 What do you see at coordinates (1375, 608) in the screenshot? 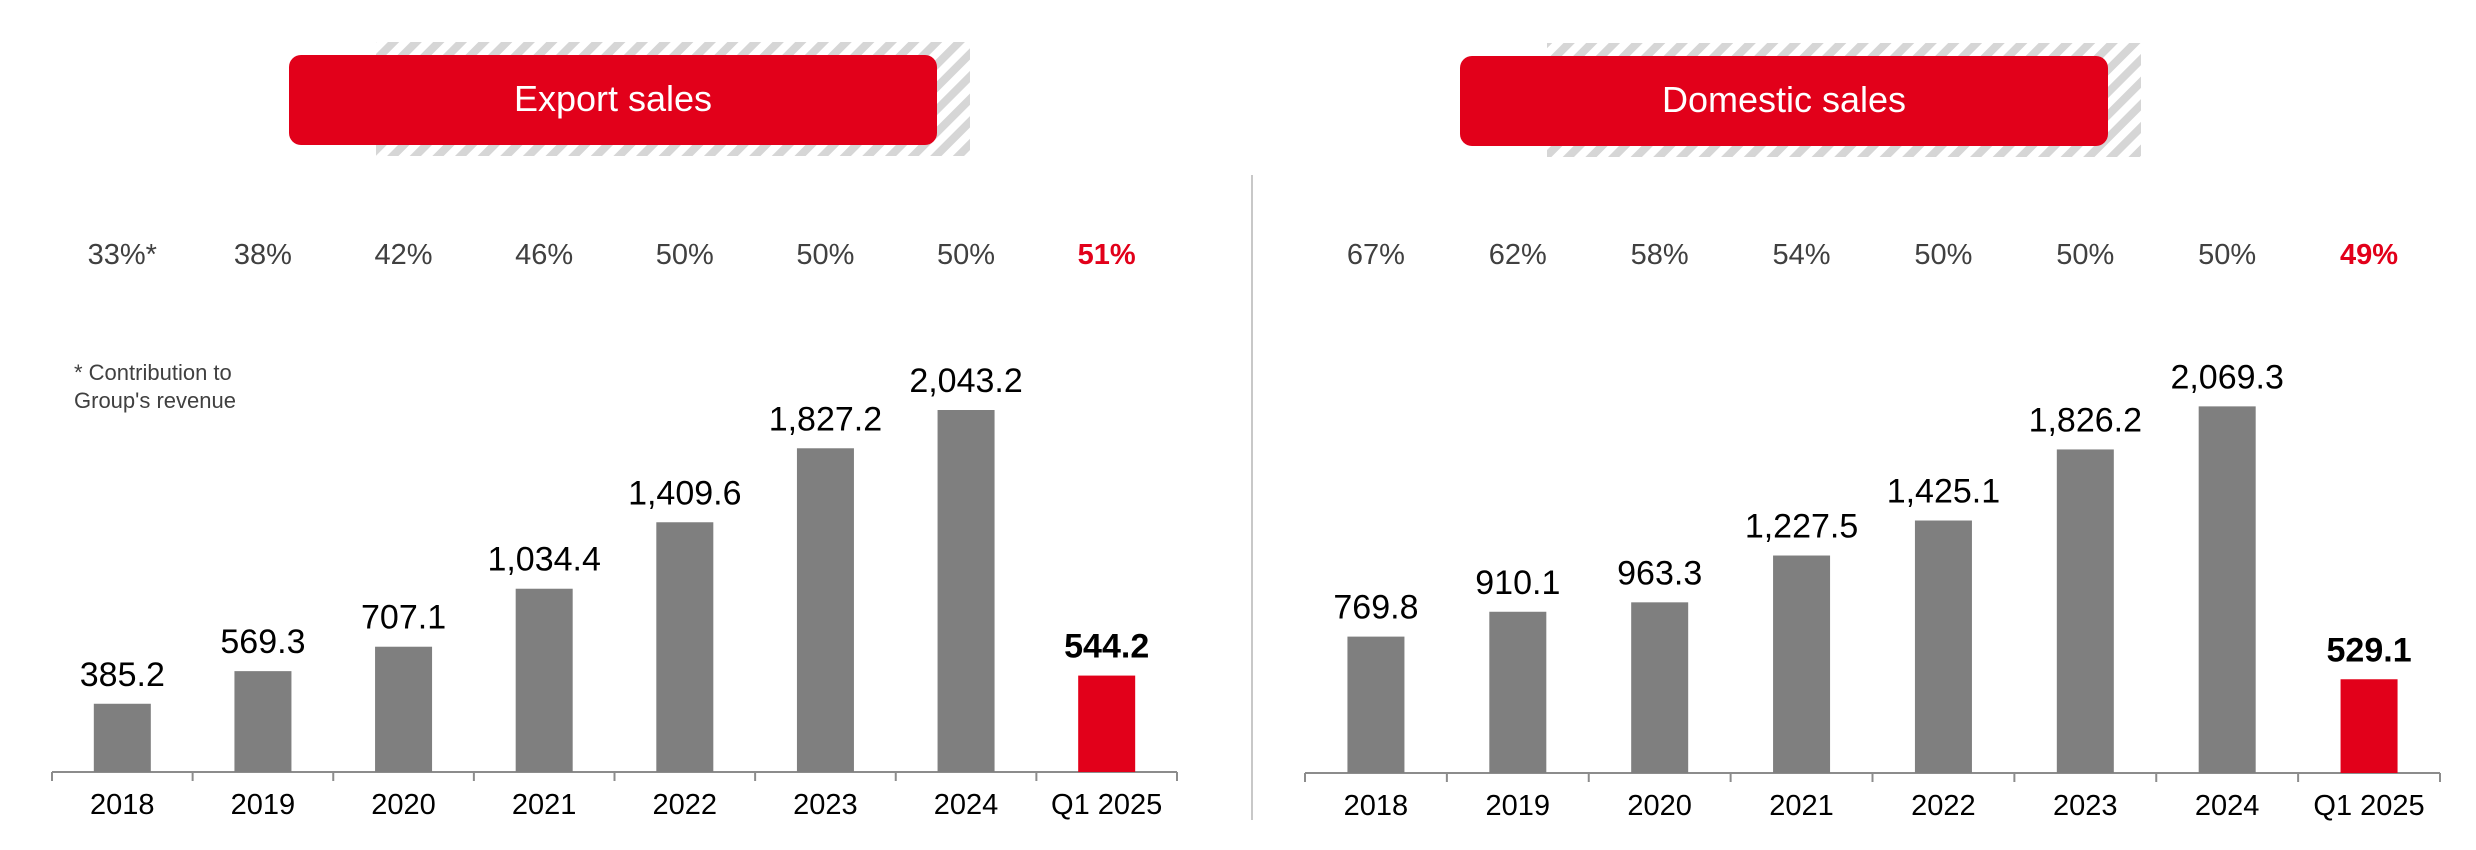
I see `domestic-value-label: 769.8` at bounding box center [1375, 608].